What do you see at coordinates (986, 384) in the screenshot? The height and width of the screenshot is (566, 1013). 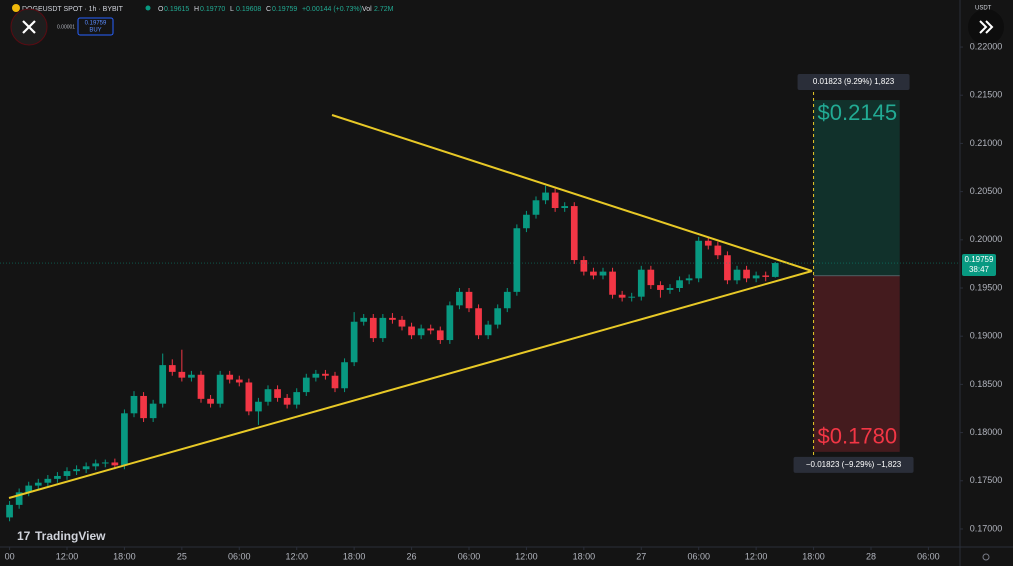 I see `y-tick-label: 0.18500` at bounding box center [986, 384].